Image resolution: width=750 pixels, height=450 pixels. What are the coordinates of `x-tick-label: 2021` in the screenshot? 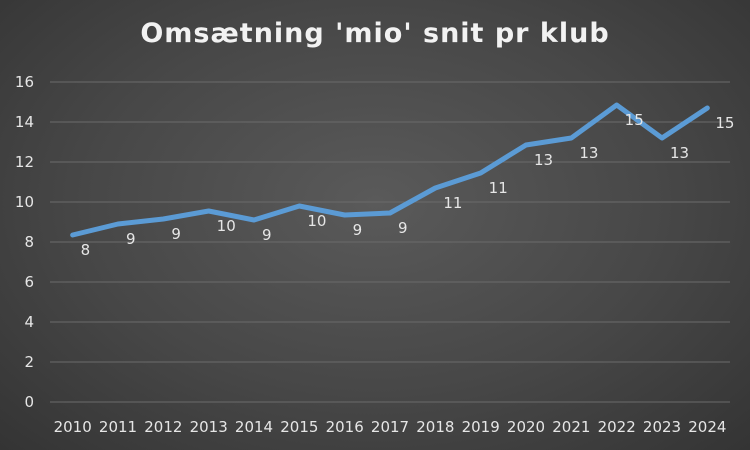 It's located at (571, 427).